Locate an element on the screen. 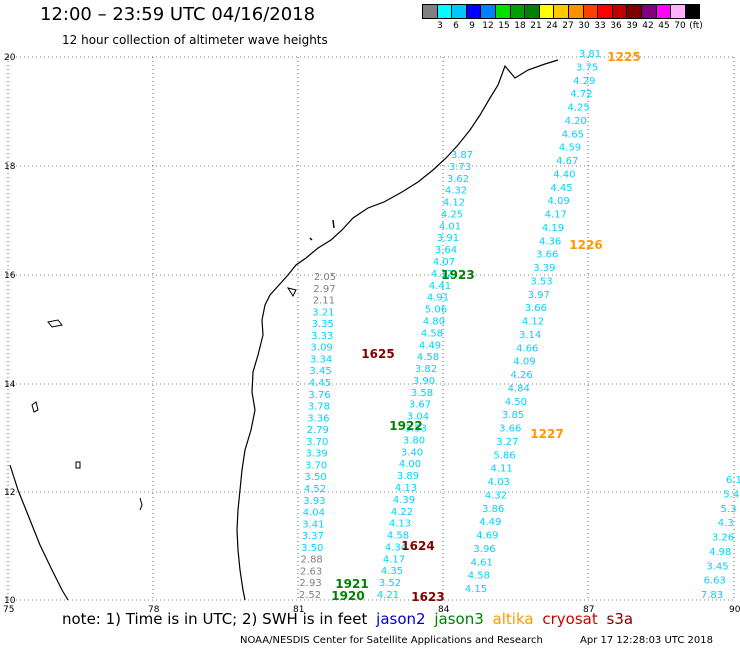 Image resolution: width=740 pixels, height=650 pixels. swh-value: 4.07 is located at coordinates (444, 262).